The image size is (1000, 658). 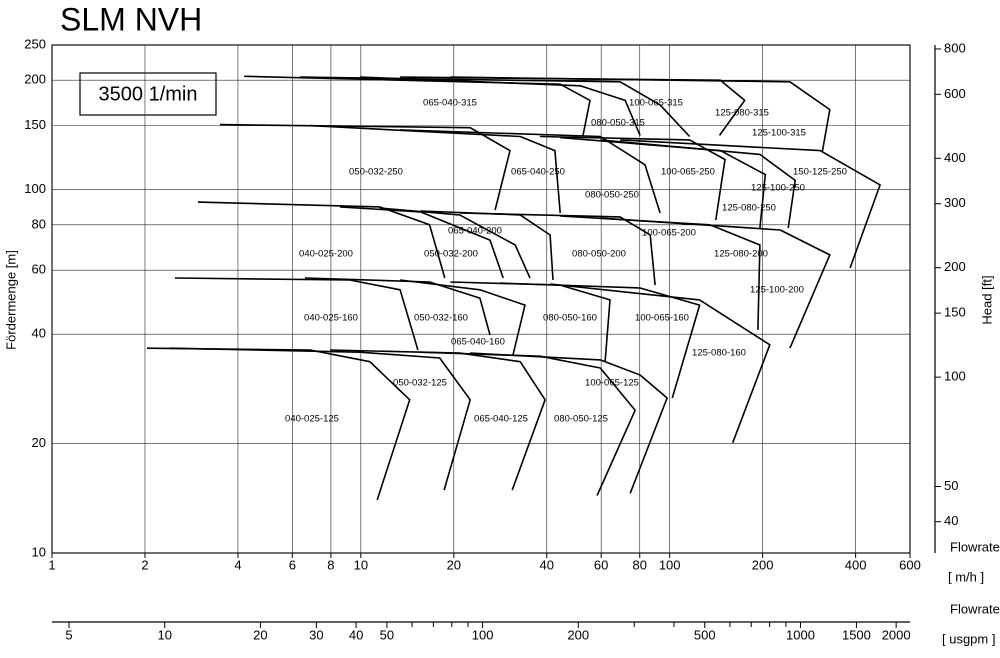 What do you see at coordinates (570, 318) in the screenshot?
I see `curve-label: 080-050-160` at bounding box center [570, 318].